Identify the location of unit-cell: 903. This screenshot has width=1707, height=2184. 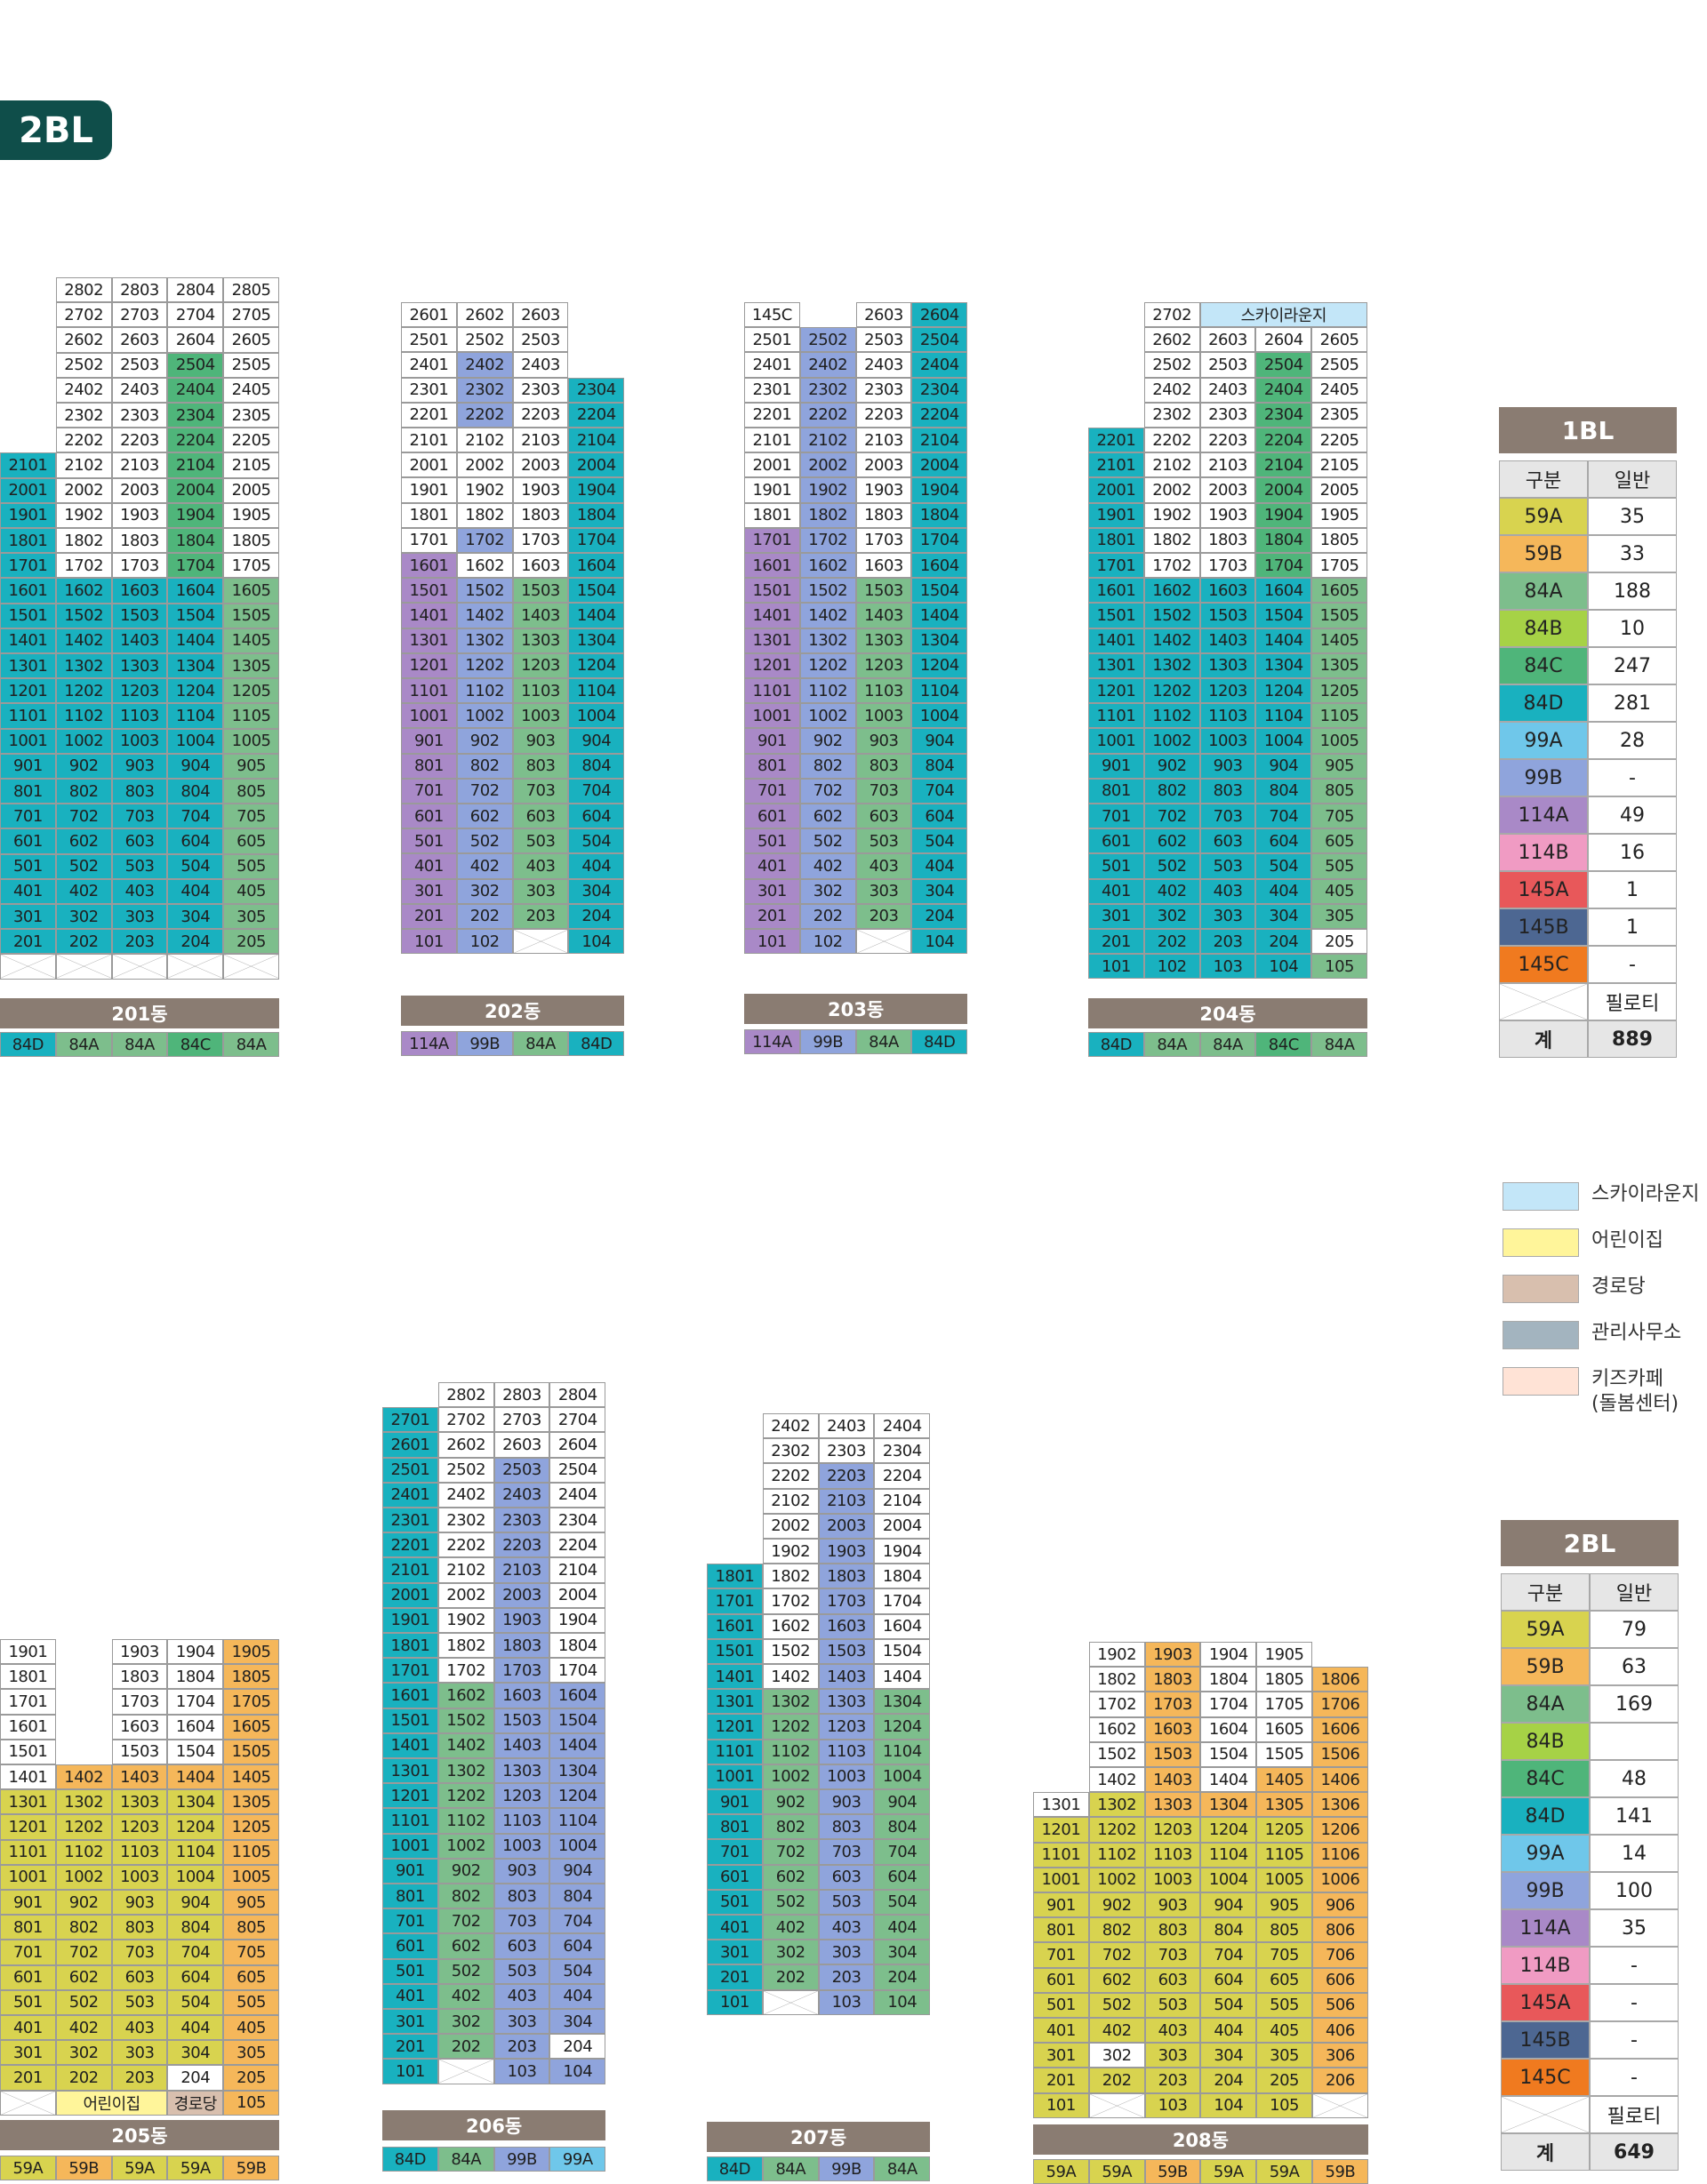
(1173, 1905).